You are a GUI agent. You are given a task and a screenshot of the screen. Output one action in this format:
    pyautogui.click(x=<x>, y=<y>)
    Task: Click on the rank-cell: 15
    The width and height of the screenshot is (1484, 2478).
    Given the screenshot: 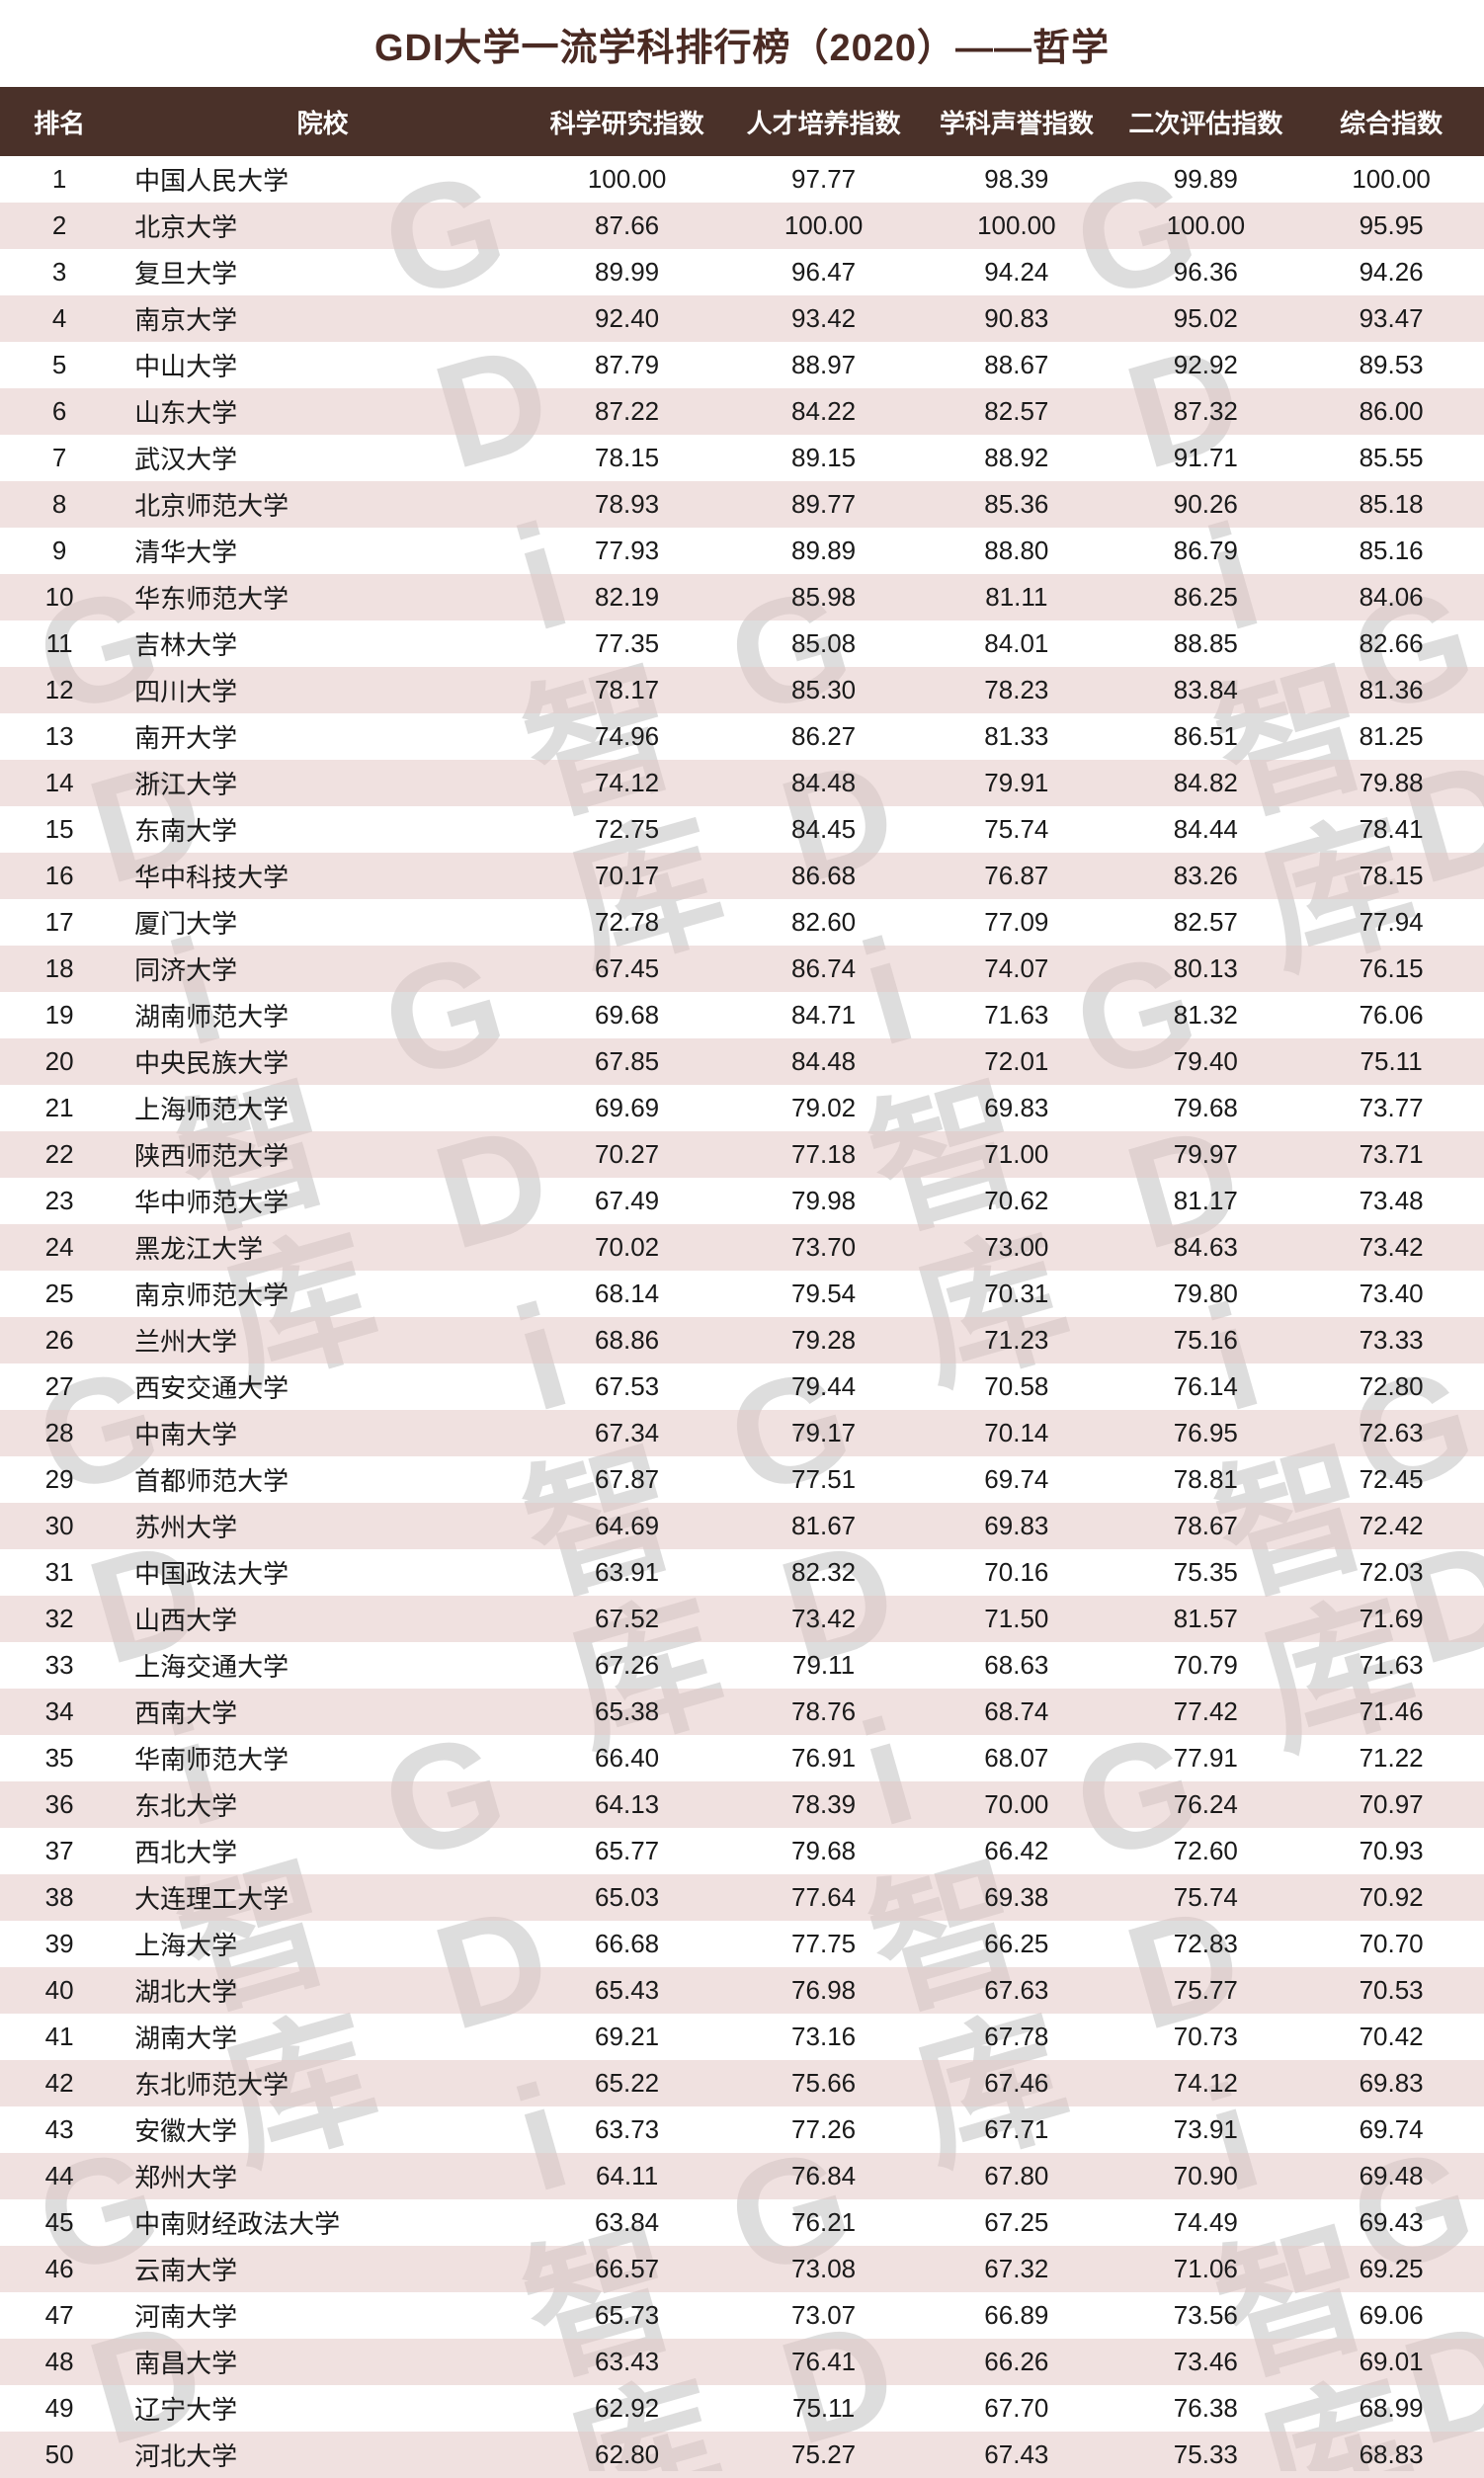 What is the action you would take?
    pyautogui.click(x=59, y=829)
    